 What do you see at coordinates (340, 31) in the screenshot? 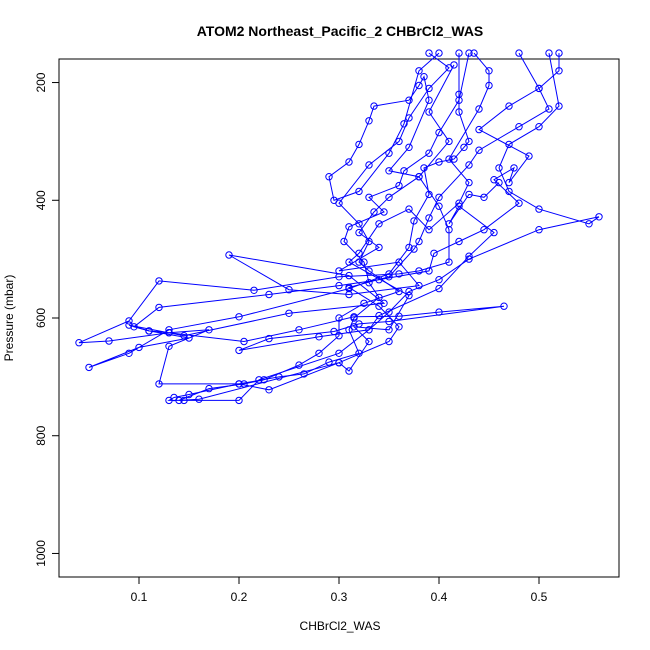
I see `chart-title: ATOM2 Northeast_Pacific_2 CHBrCl2_WAS` at bounding box center [340, 31].